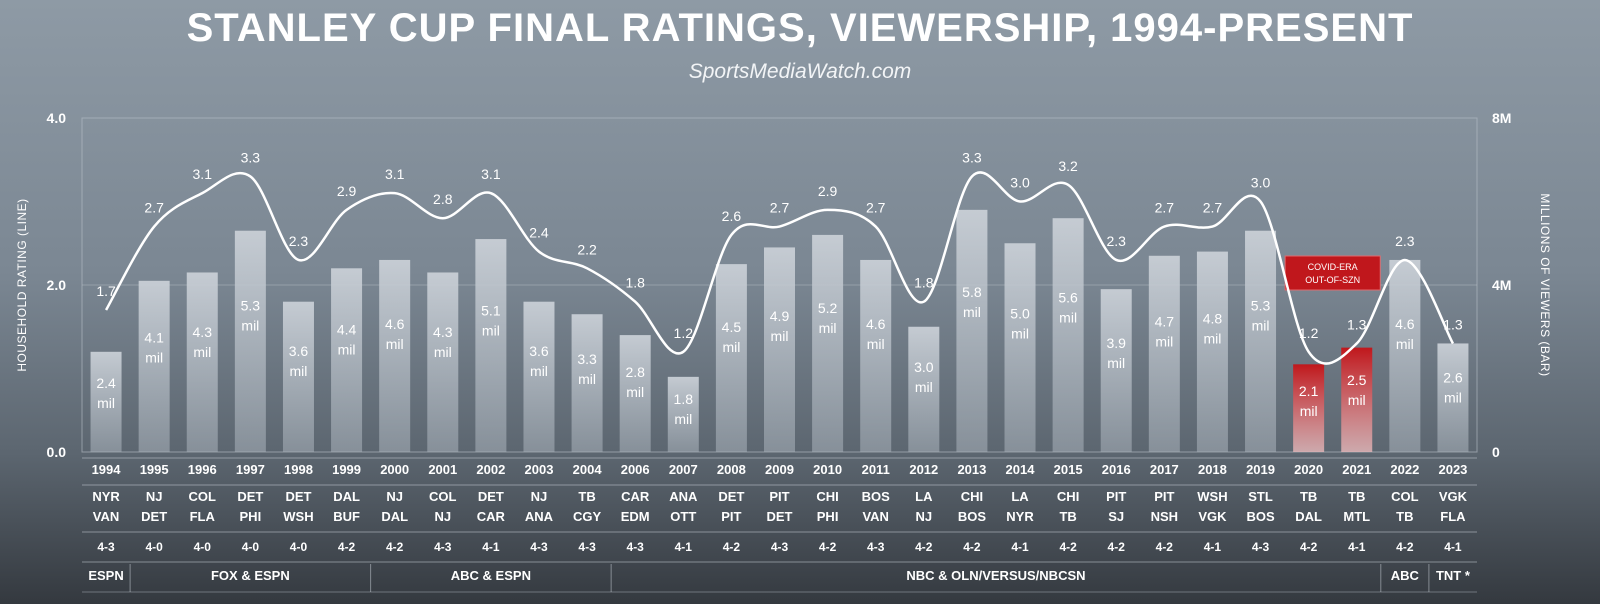 The width and height of the screenshot is (1600, 604). Describe the element at coordinates (731, 469) in the screenshot. I see `year-label: 2008` at that location.